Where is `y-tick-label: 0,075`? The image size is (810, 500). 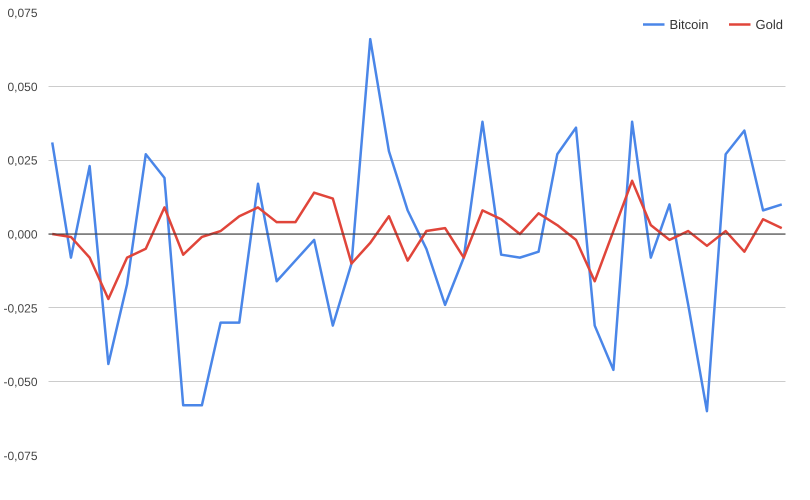 y-tick-label: 0,075 is located at coordinates (22, 13).